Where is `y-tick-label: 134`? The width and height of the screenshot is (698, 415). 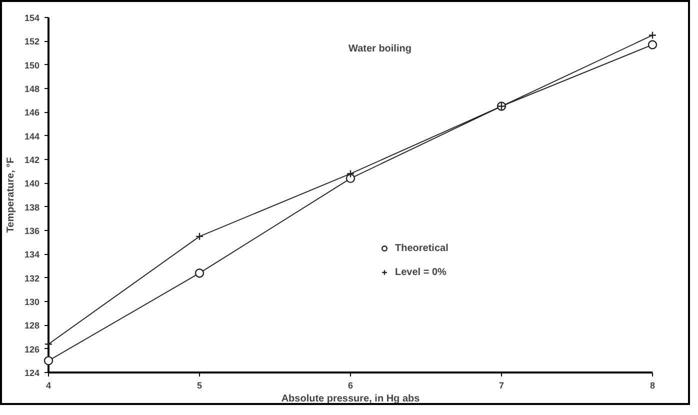
y-tick-label: 134 is located at coordinates (32, 255).